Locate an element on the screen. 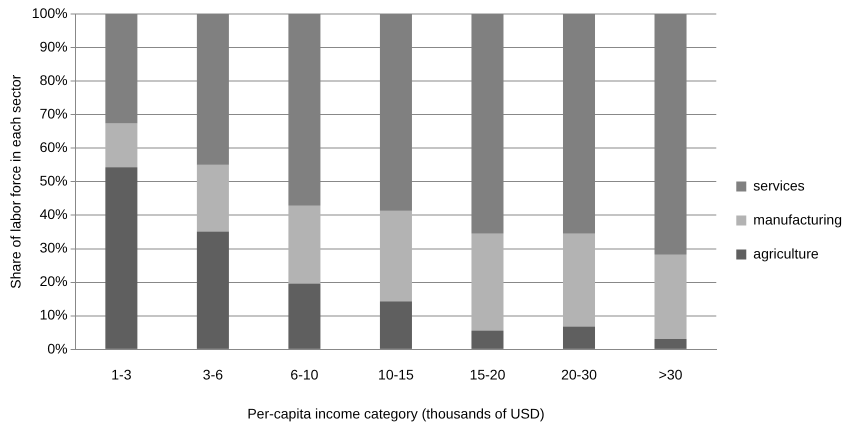 Image resolution: width=852 pixels, height=431 pixels. y-tick-label: 100% is located at coordinates (50, 12).